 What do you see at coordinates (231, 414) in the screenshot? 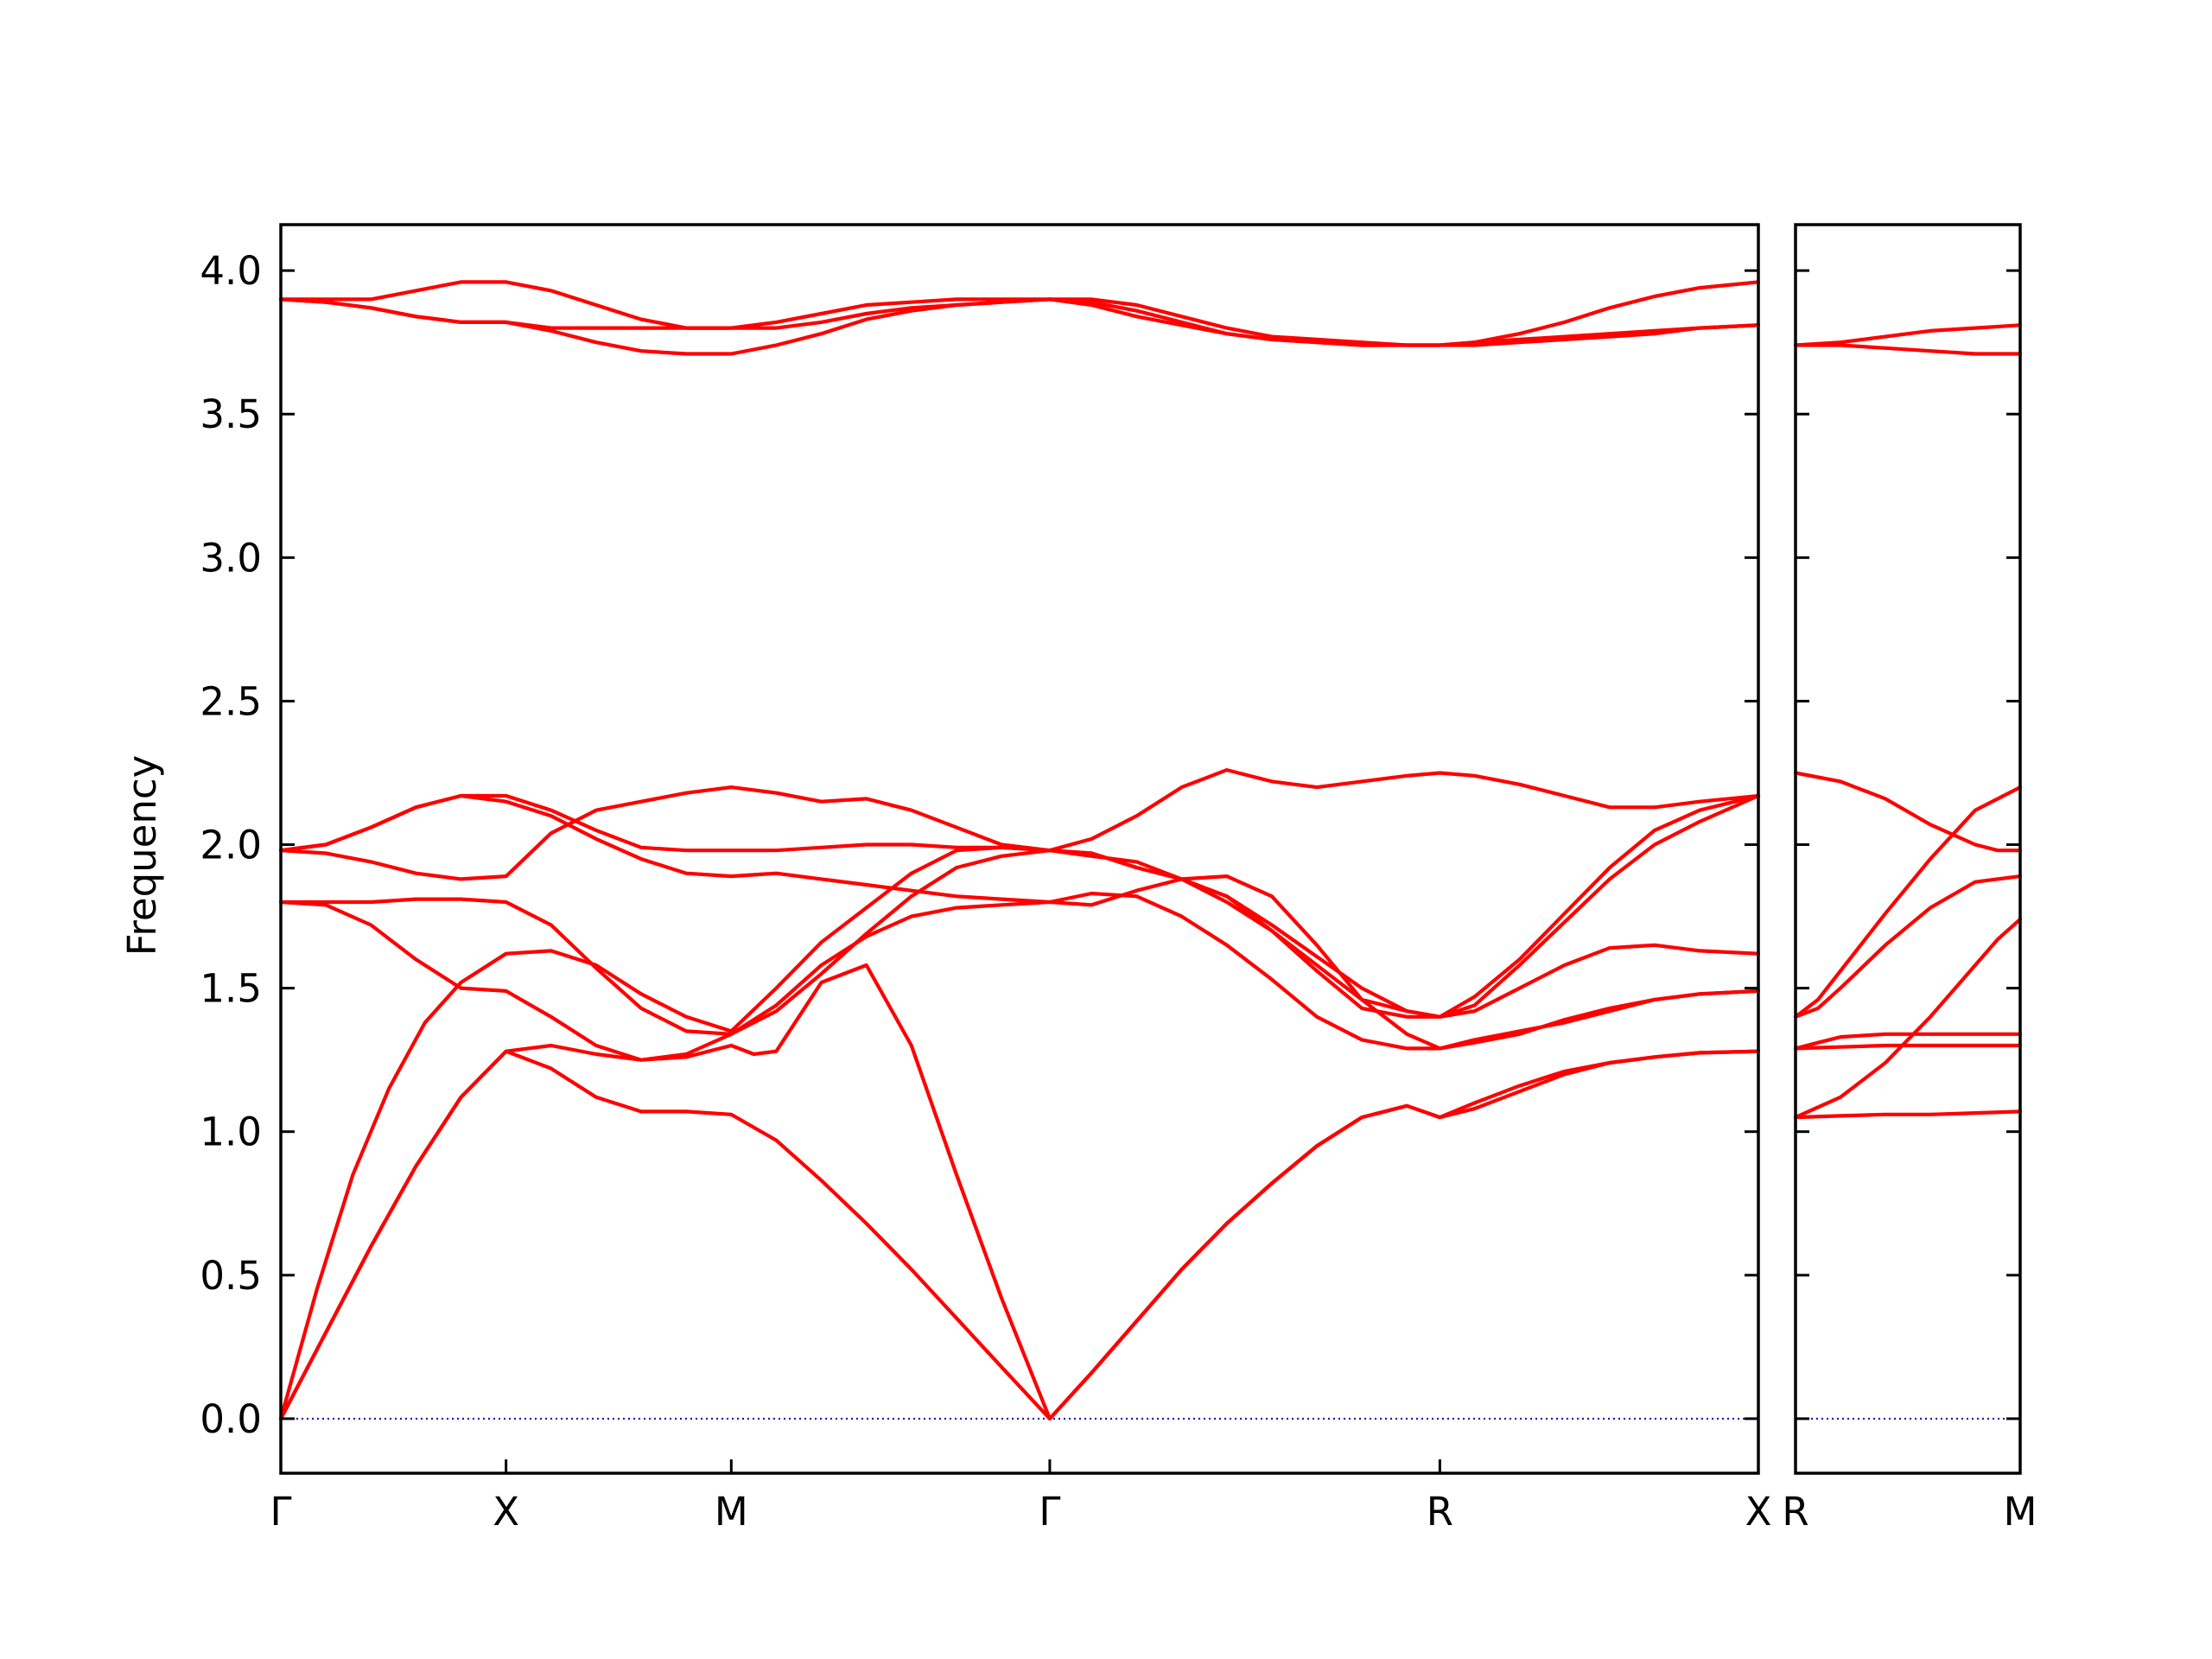
I see `y-tick-label: 3.5` at bounding box center [231, 414].